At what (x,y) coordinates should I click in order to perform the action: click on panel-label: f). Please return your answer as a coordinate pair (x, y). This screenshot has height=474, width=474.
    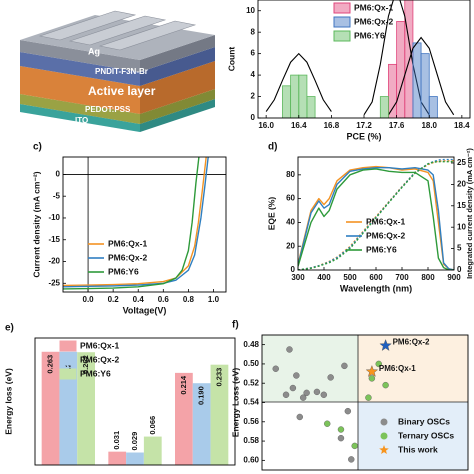
    Looking at the image, I should click on (235, 325).